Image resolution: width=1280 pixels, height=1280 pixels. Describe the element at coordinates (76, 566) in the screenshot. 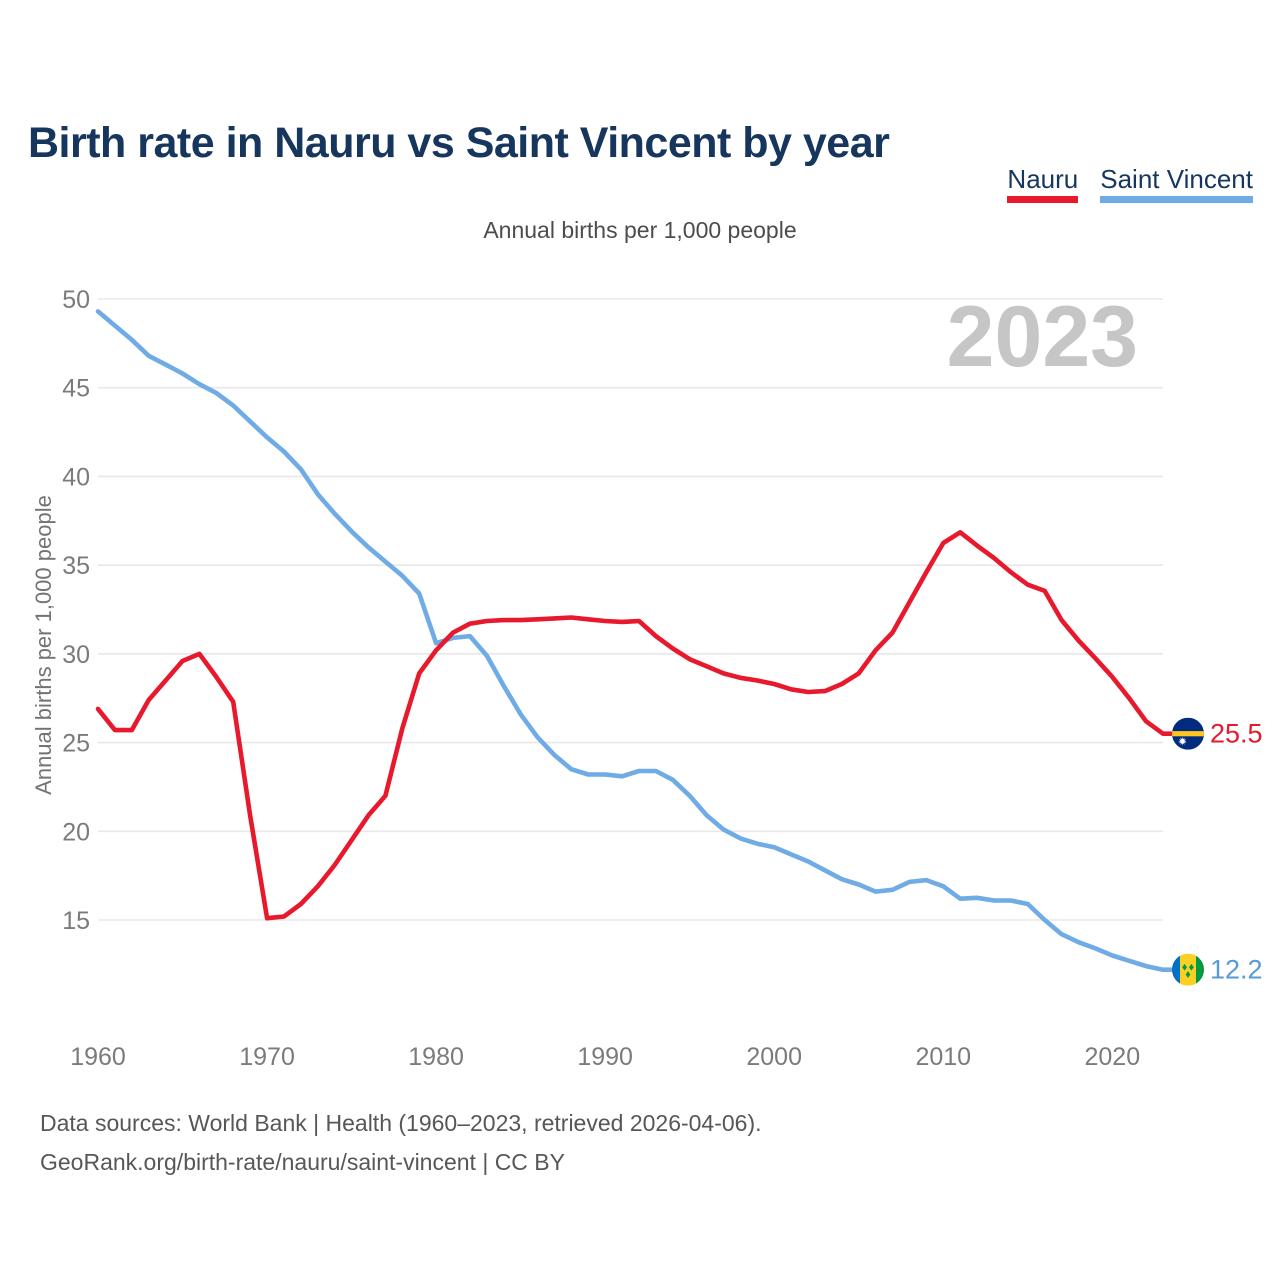

I see `y-tick-label: 35` at that location.